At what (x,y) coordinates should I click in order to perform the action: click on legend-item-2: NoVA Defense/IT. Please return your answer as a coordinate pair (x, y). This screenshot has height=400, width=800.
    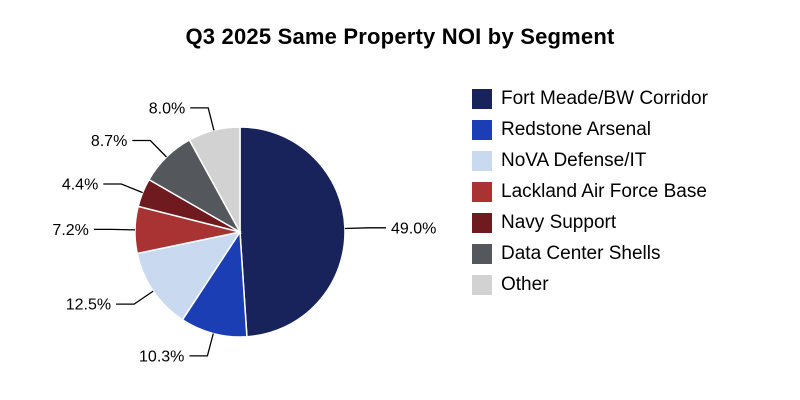
    Looking at the image, I should click on (590, 160).